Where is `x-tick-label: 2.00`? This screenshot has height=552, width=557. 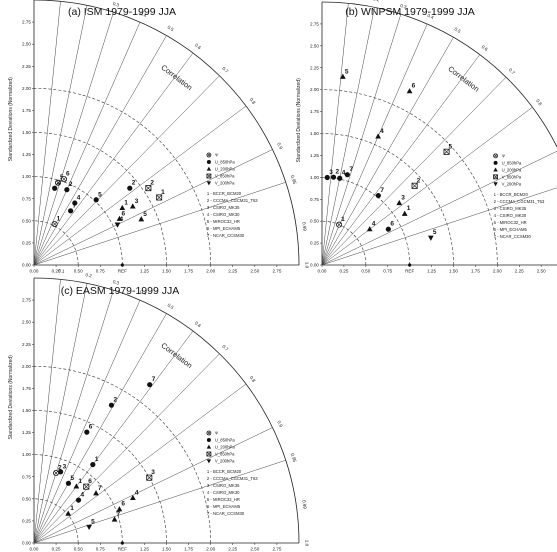
x-tick-label: 2.00 is located at coordinates (497, 271).